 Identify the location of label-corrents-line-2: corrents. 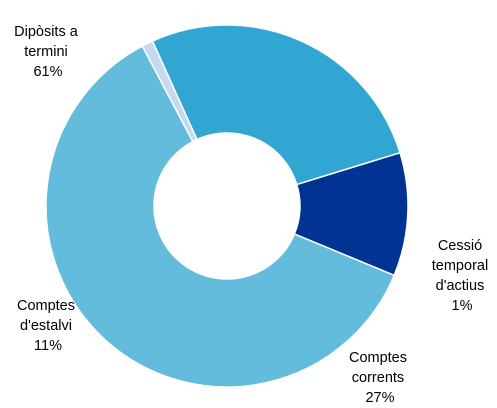
(378, 378).